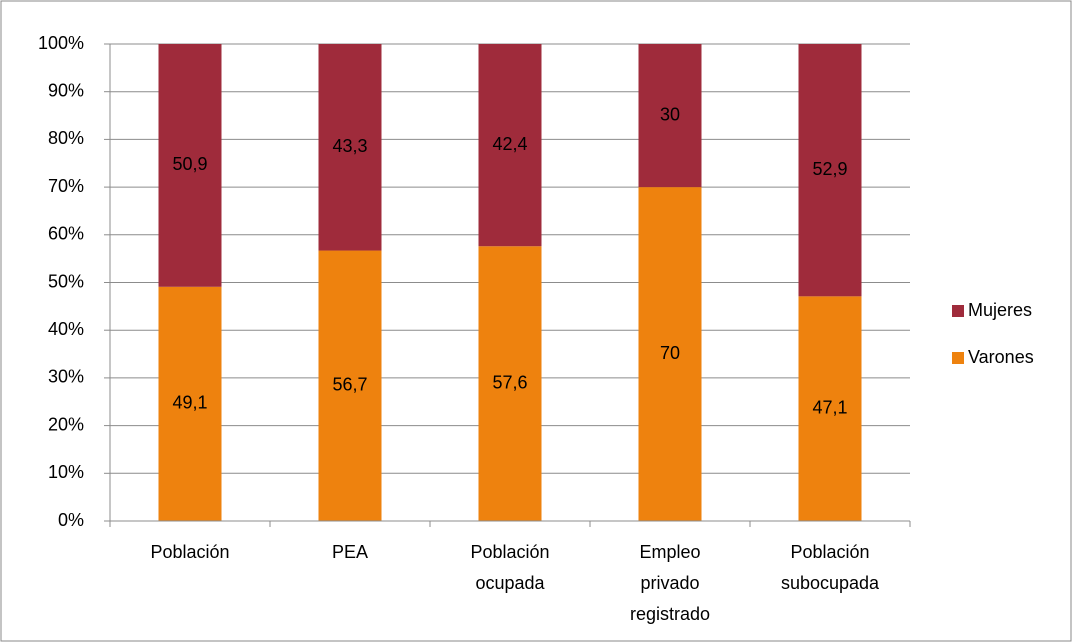 Image resolution: width=1073 pixels, height=643 pixels. I want to click on data-label: 52,9, so click(829, 169).